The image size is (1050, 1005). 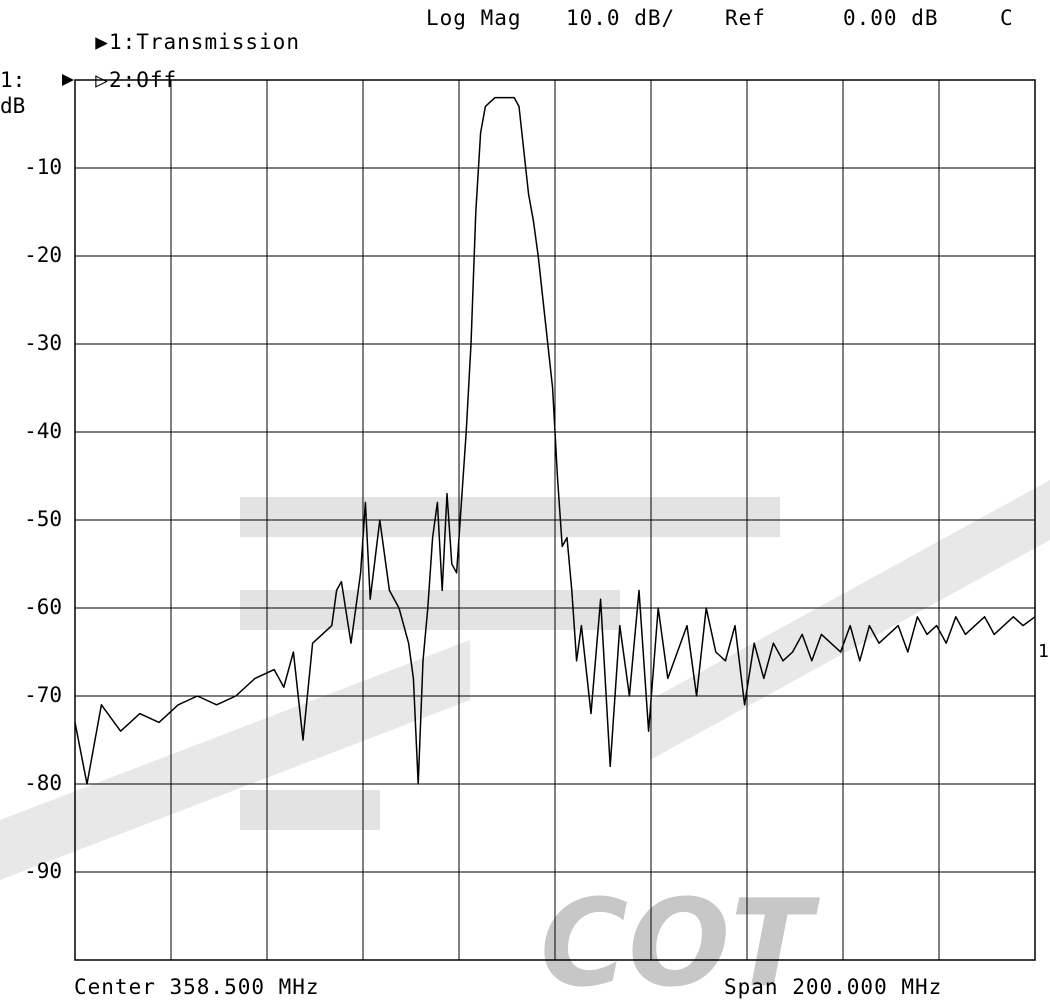 I want to click on trace2-label: 2:Off, so click(x=143, y=80).